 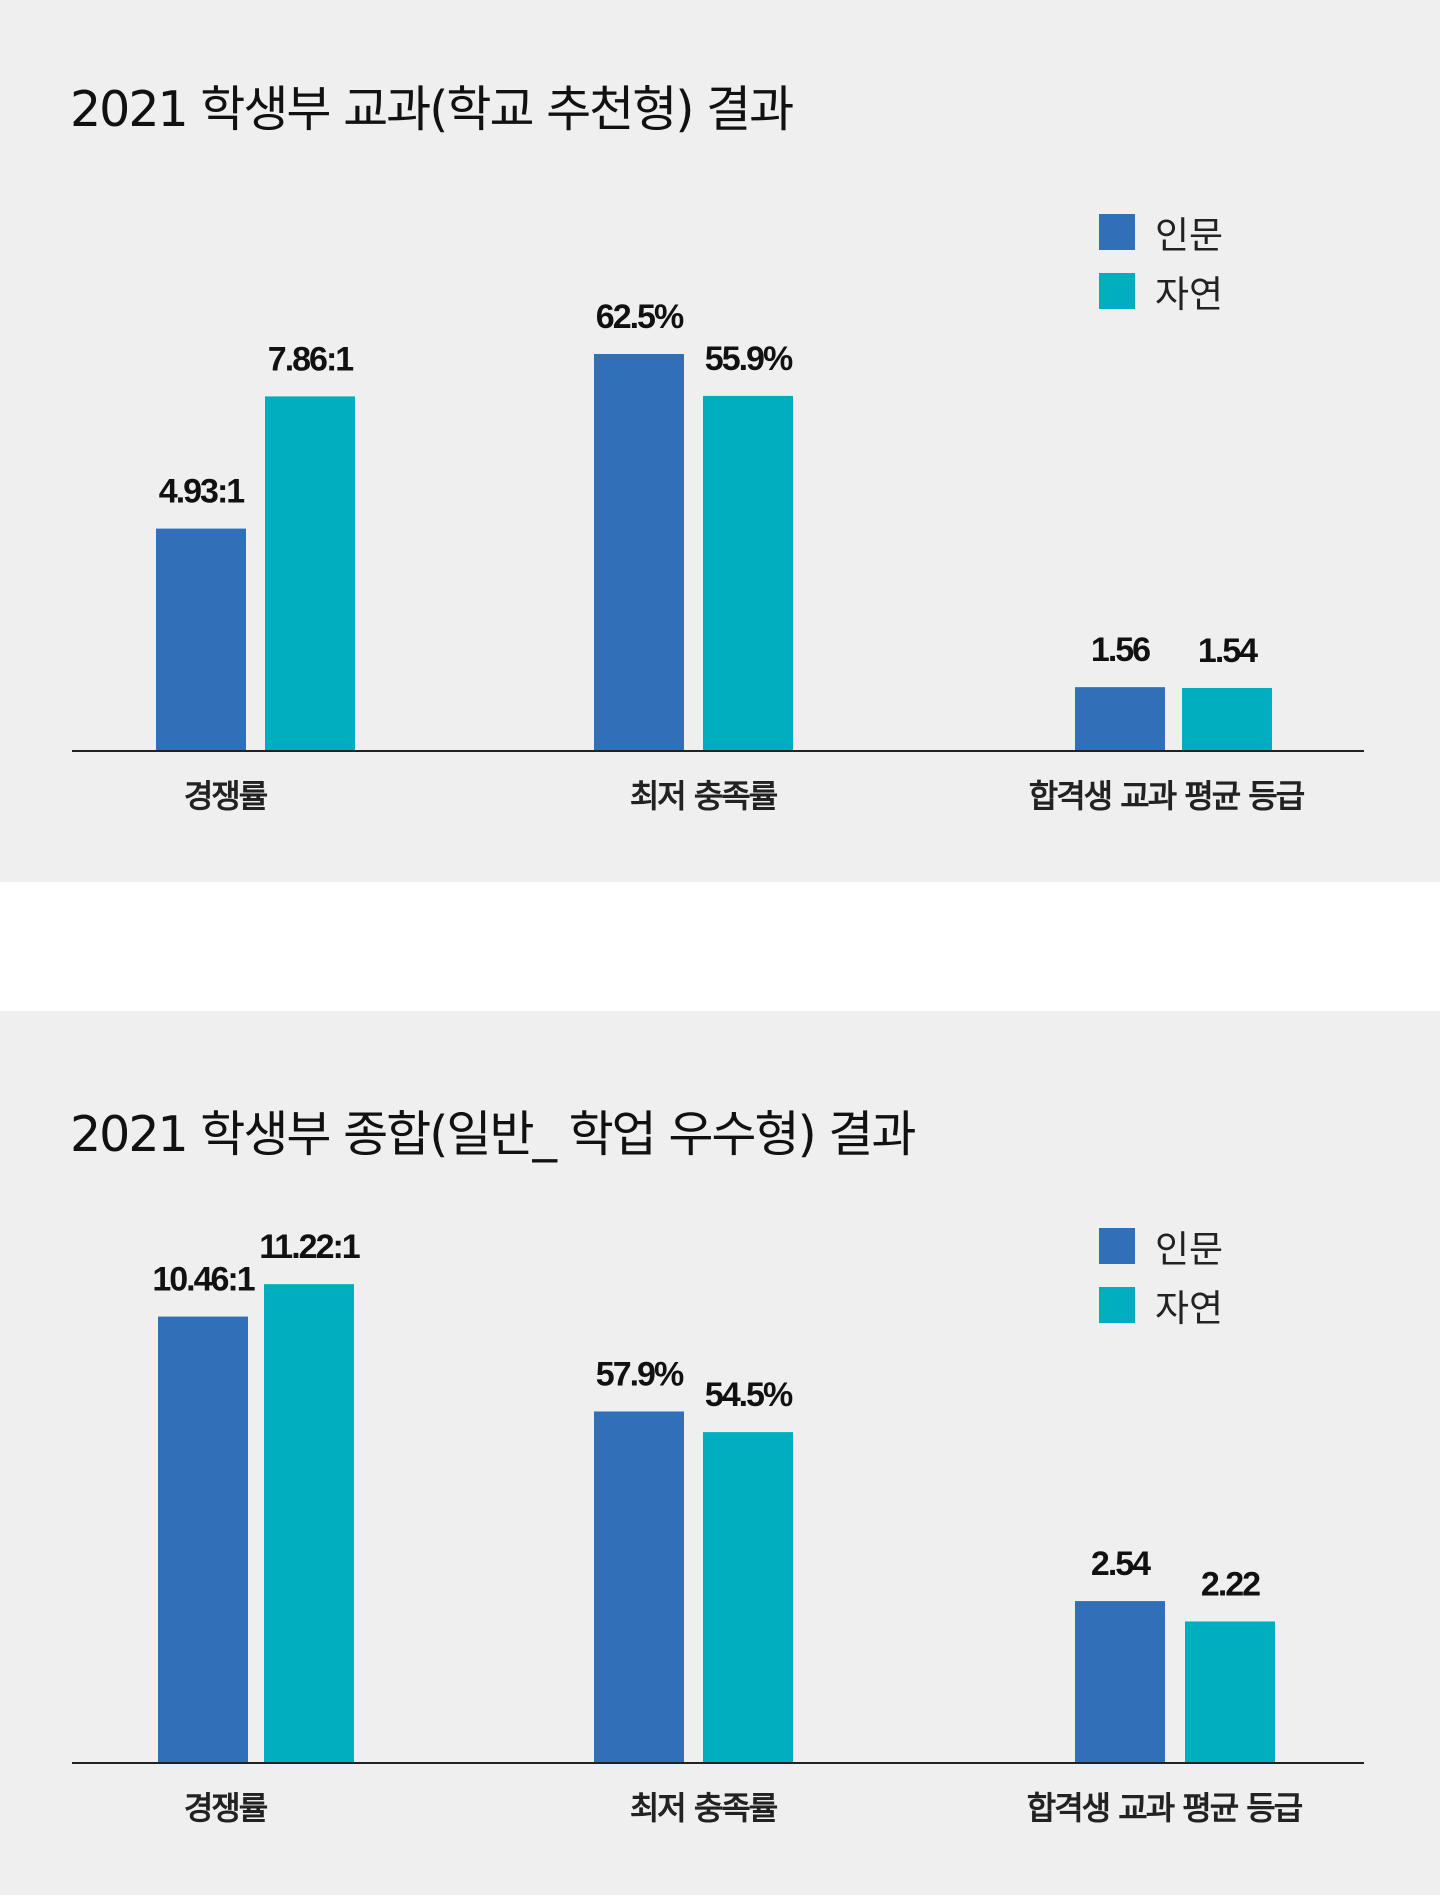 I want to click on data-label: 11.22:1, so click(x=309, y=1247).